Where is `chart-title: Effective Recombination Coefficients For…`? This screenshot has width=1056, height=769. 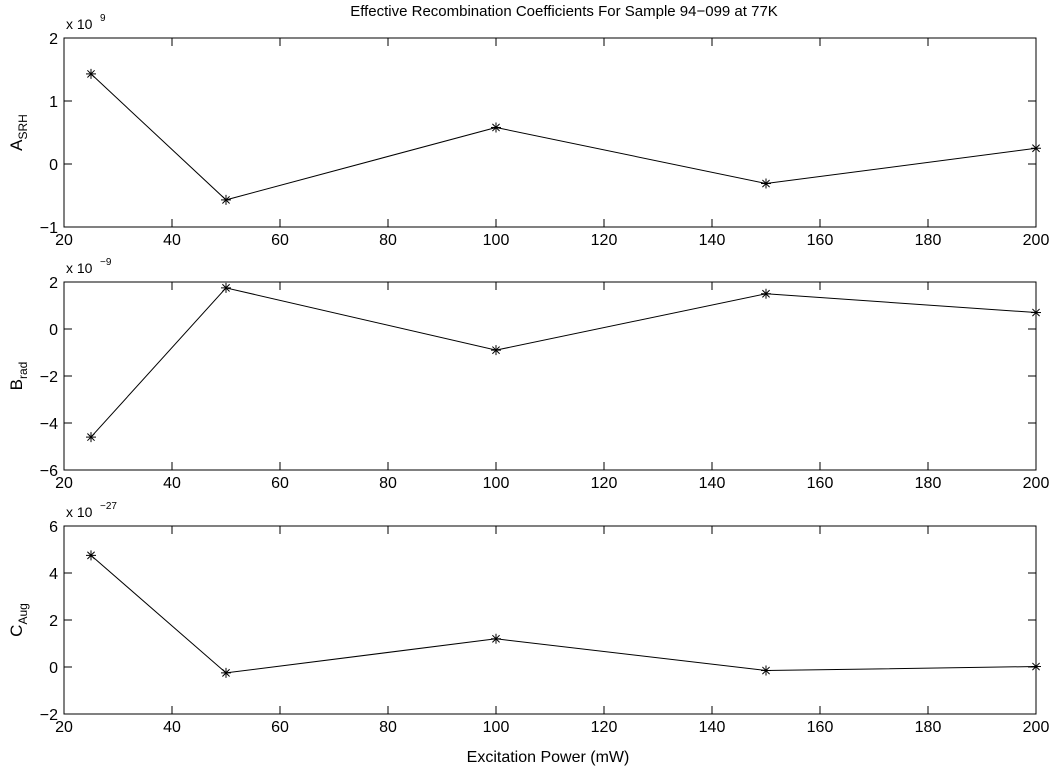
chart-title: Effective Recombination Coefficients For… is located at coordinates (564, 11).